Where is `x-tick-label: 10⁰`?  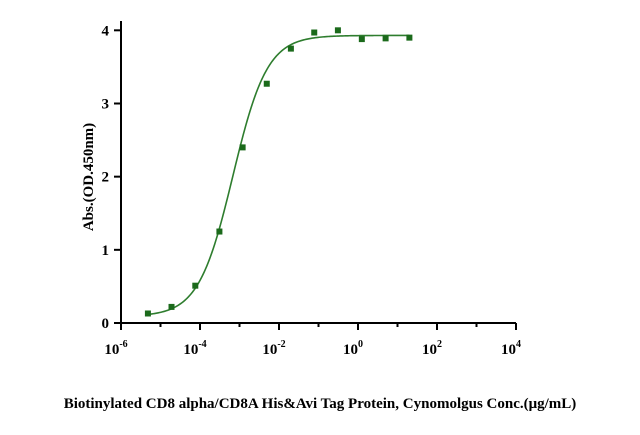 x-tick-label: 10⁰ is located at coordinates (353, 348).